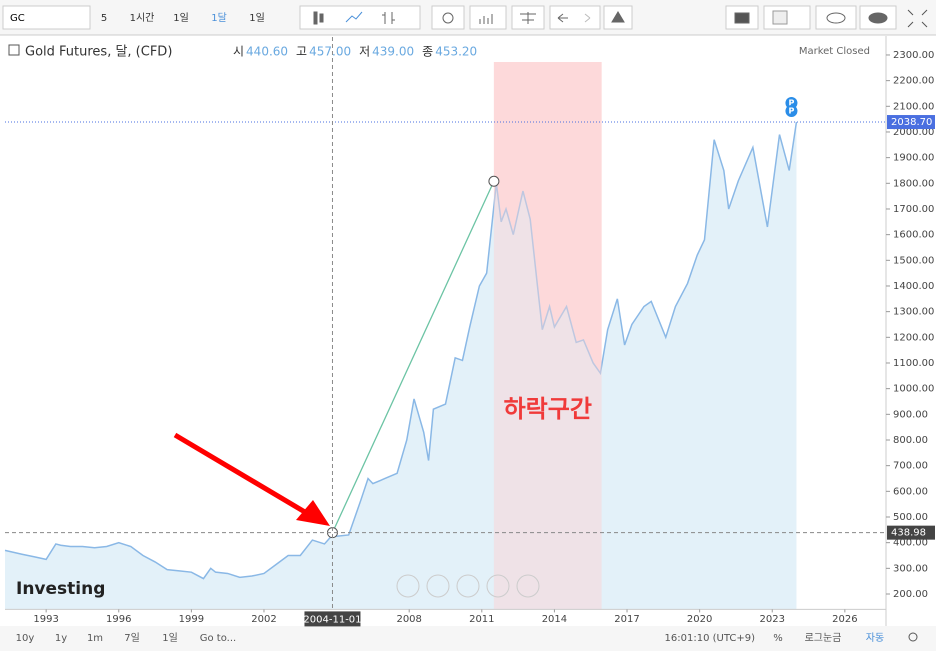 This screenshot has width=936, height=651. I want to click on ohlc-value: 457.00, so click(330, 52).